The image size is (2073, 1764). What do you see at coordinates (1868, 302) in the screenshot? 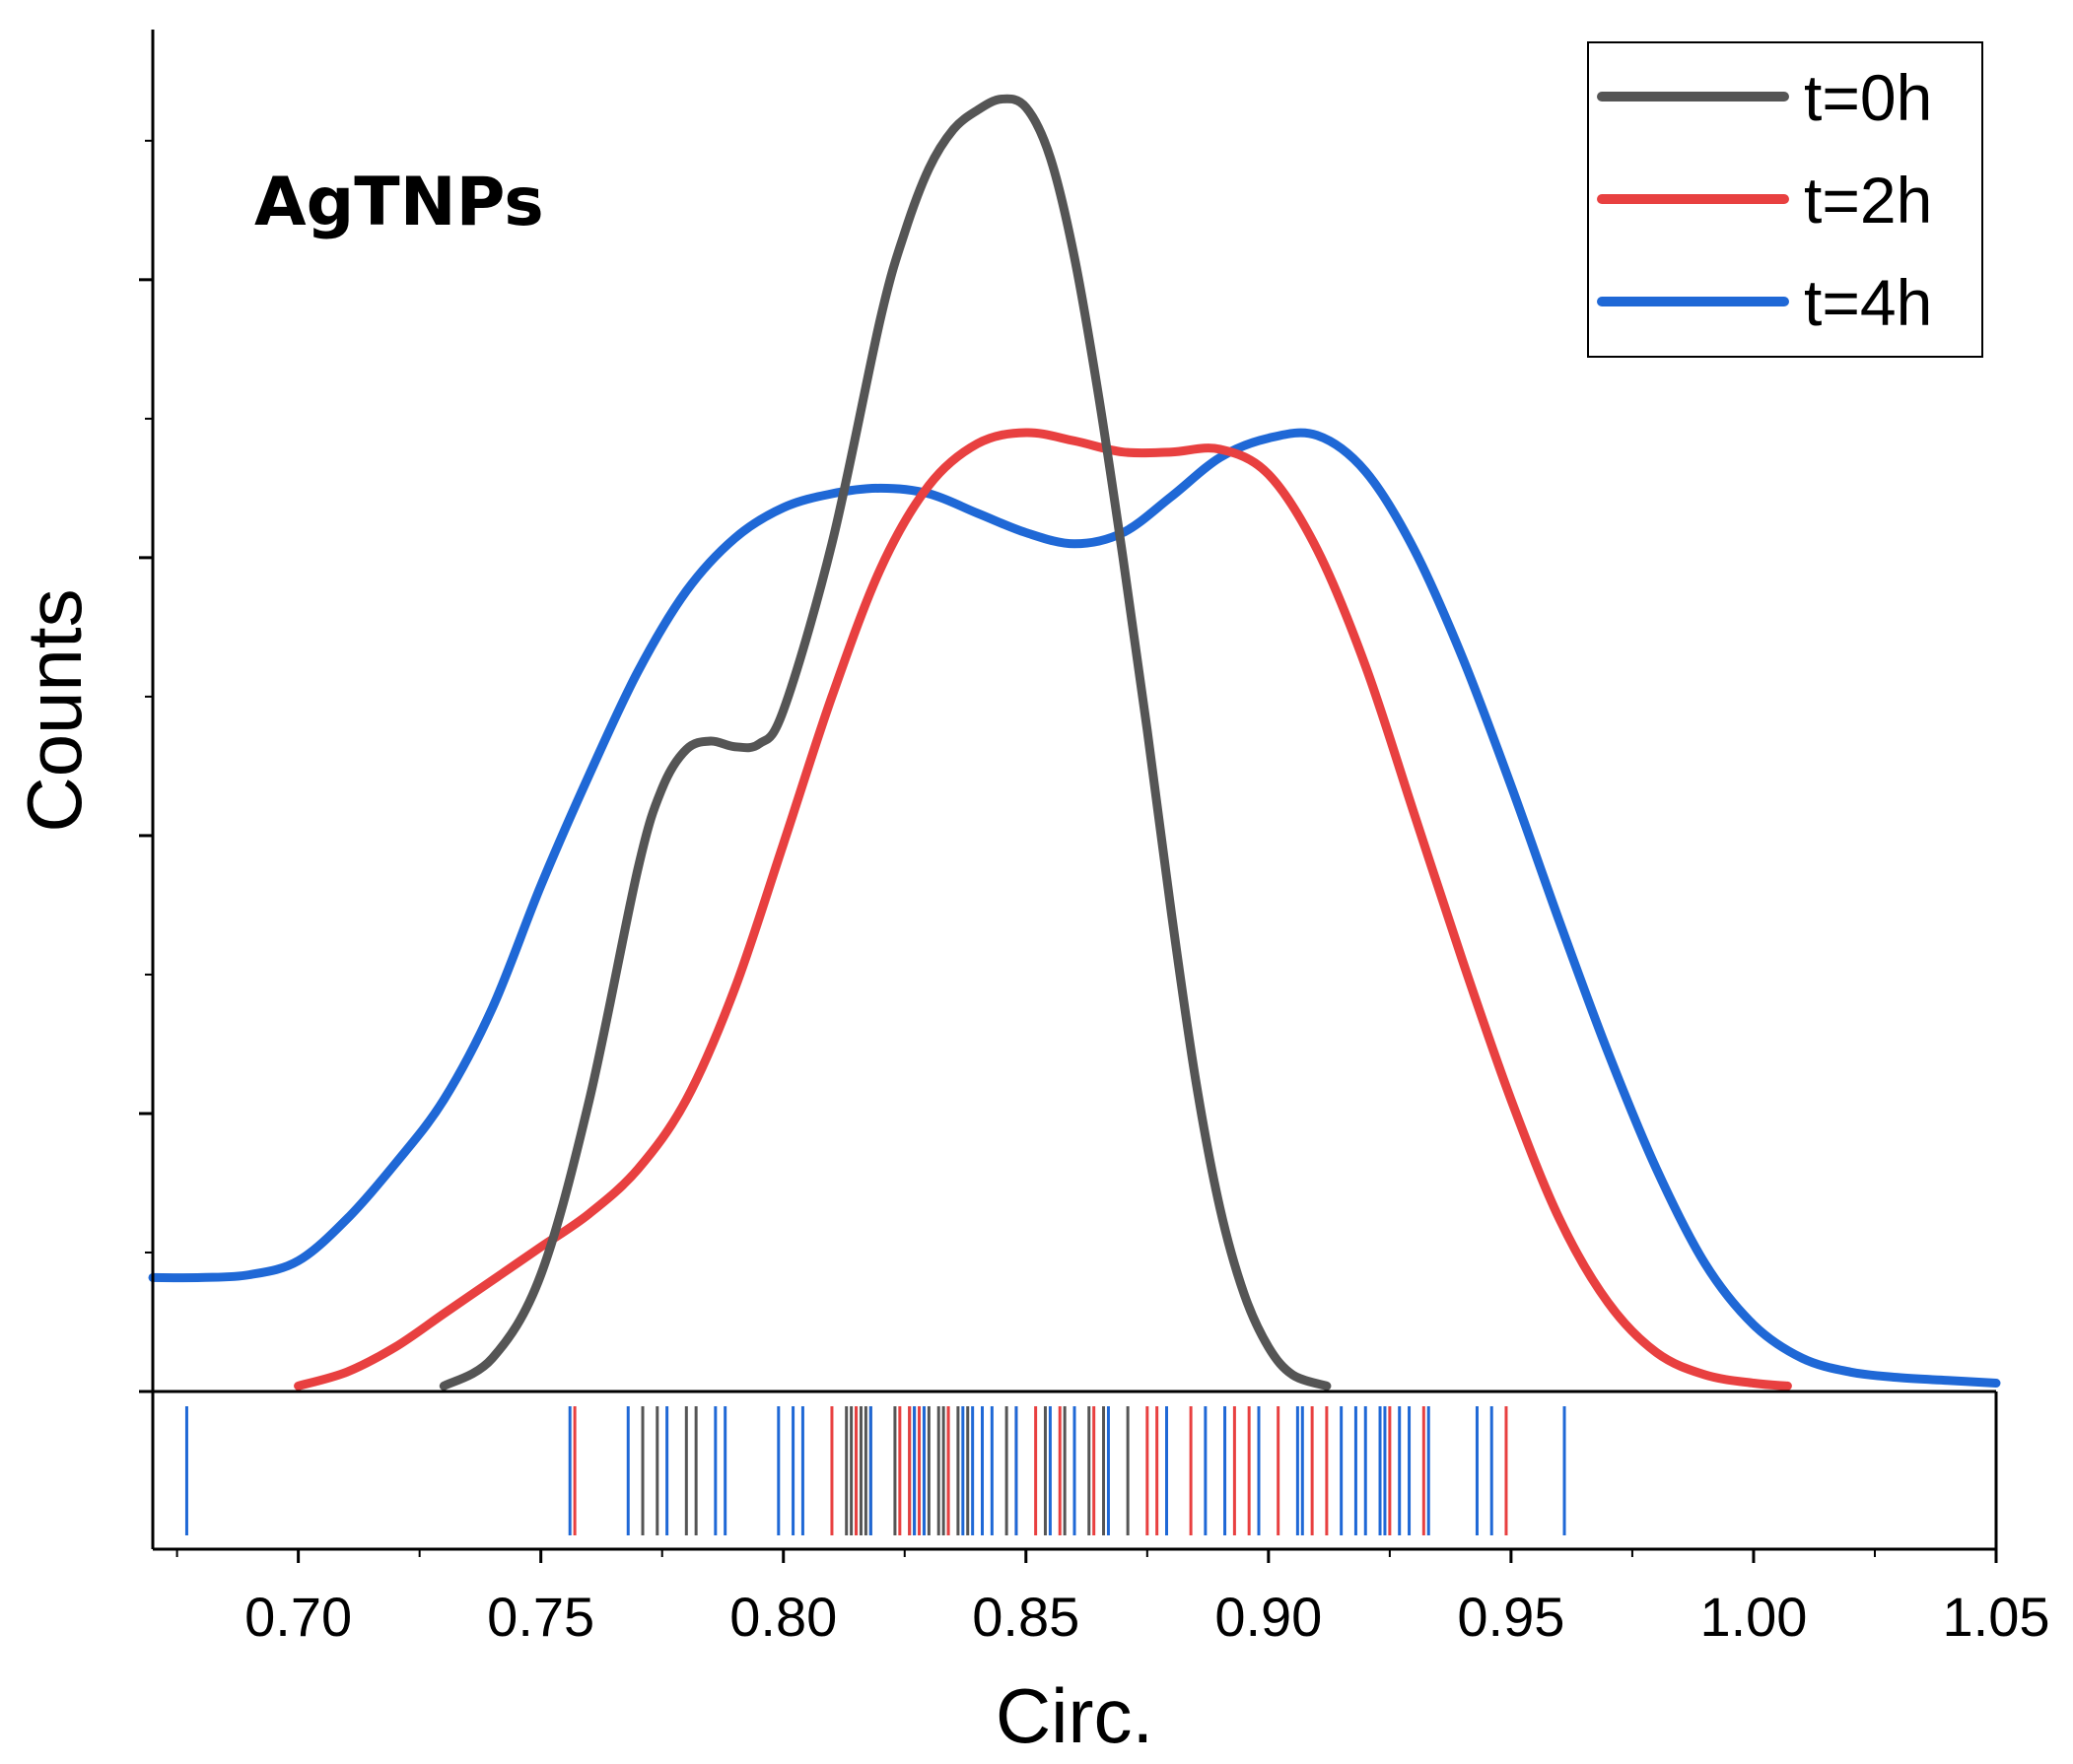
I see `legend-label-t-4h: t=4h` at bounding box center [1868, 302].